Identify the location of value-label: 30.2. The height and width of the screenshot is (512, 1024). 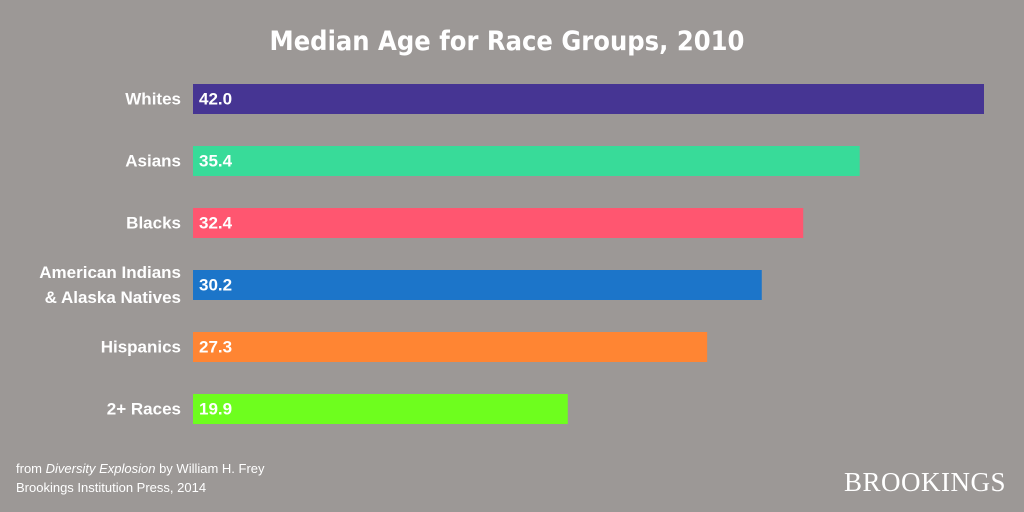
(215, 284).